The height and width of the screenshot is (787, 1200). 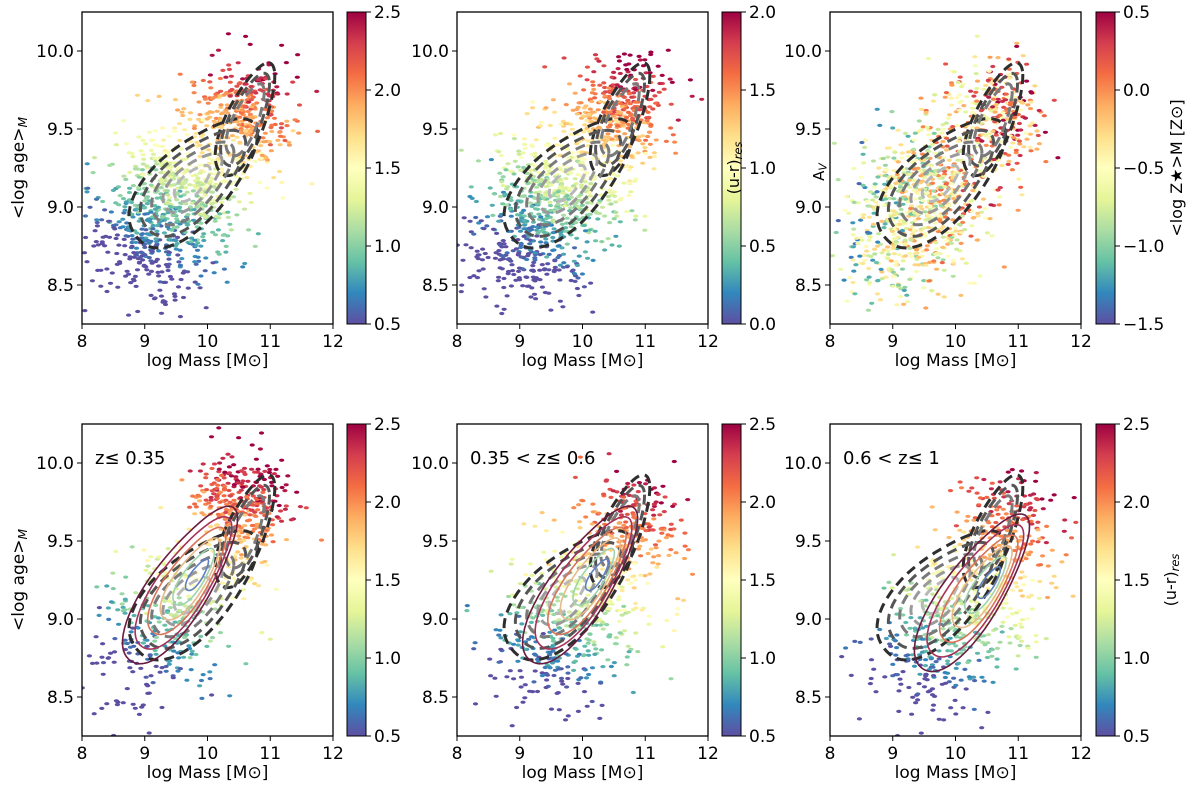 What do you see at coordinates (55, 52) in the screenshot?
I see `y-tick-label: 10.0` at bounding box center [55, 52].